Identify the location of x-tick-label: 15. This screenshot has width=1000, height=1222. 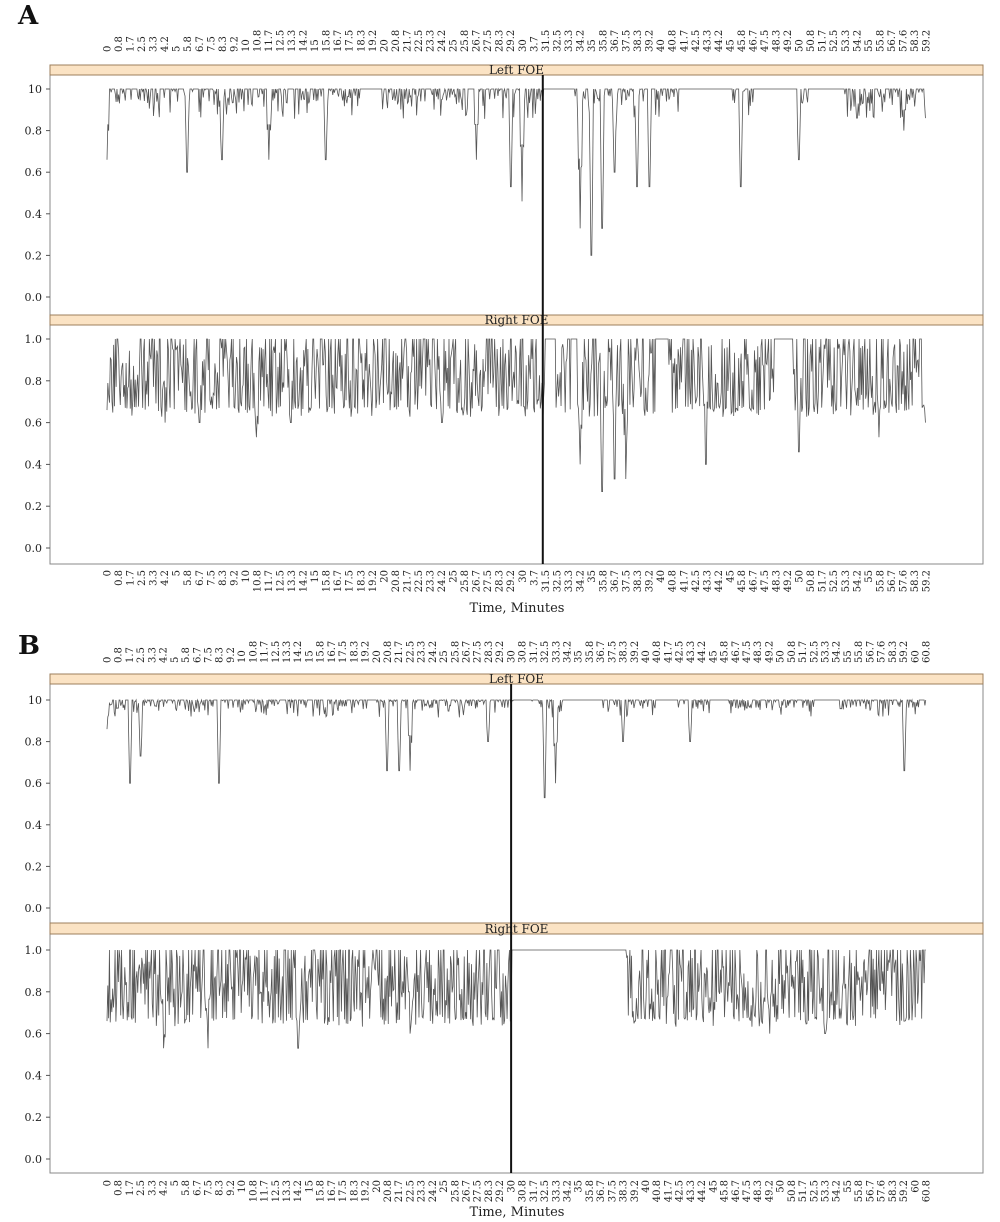
(309, 1186).